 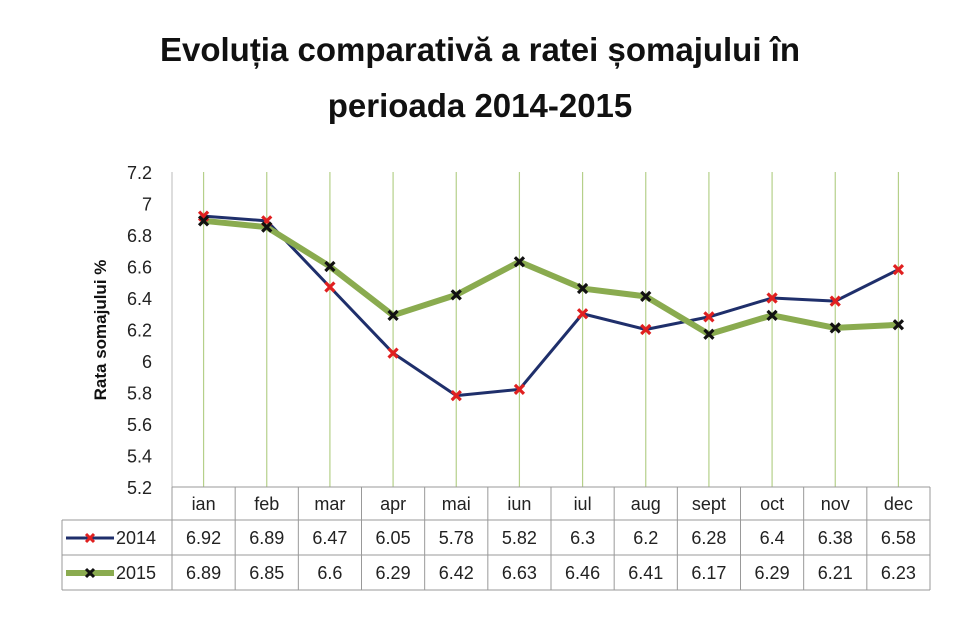 What do you see at coordinates (139, 488) in the screenshot?
I see `y-tick-label: 5.2` at bounding box center [139, 488].